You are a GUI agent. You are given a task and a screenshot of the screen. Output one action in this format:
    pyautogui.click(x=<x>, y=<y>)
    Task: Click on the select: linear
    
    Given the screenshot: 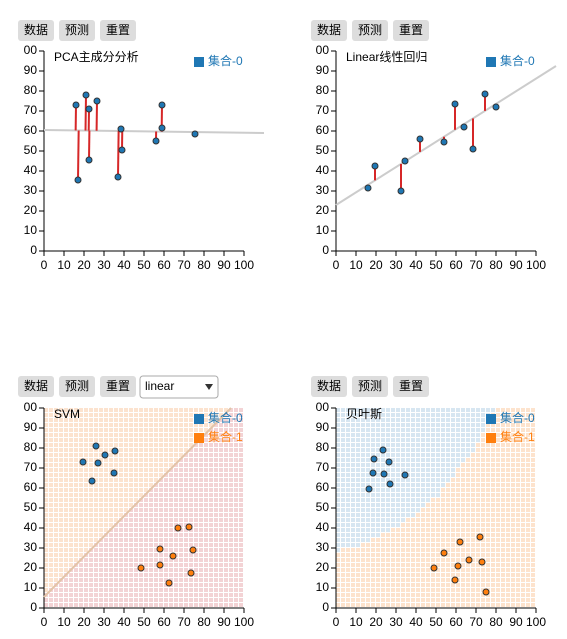 What is the action you would take?
    pyautogui.click(x=179, y=387)
    